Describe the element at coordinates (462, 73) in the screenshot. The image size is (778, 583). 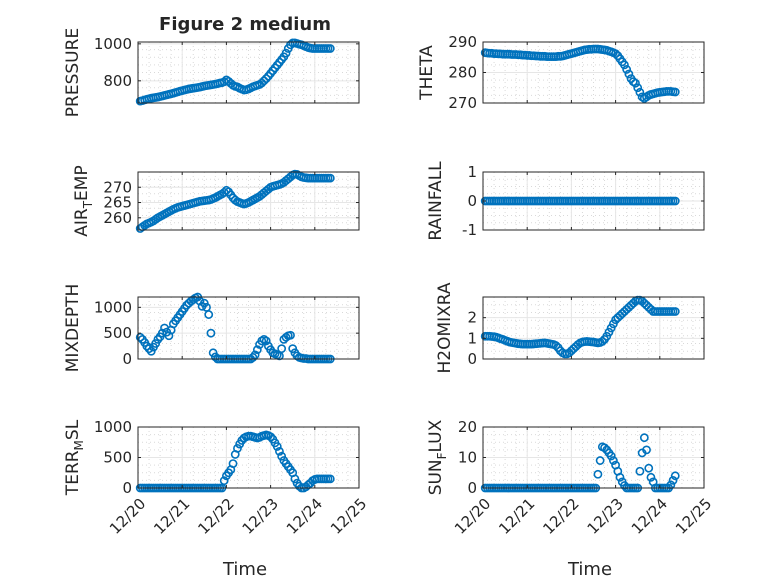
I see `y-tick-label: 280` at that location.